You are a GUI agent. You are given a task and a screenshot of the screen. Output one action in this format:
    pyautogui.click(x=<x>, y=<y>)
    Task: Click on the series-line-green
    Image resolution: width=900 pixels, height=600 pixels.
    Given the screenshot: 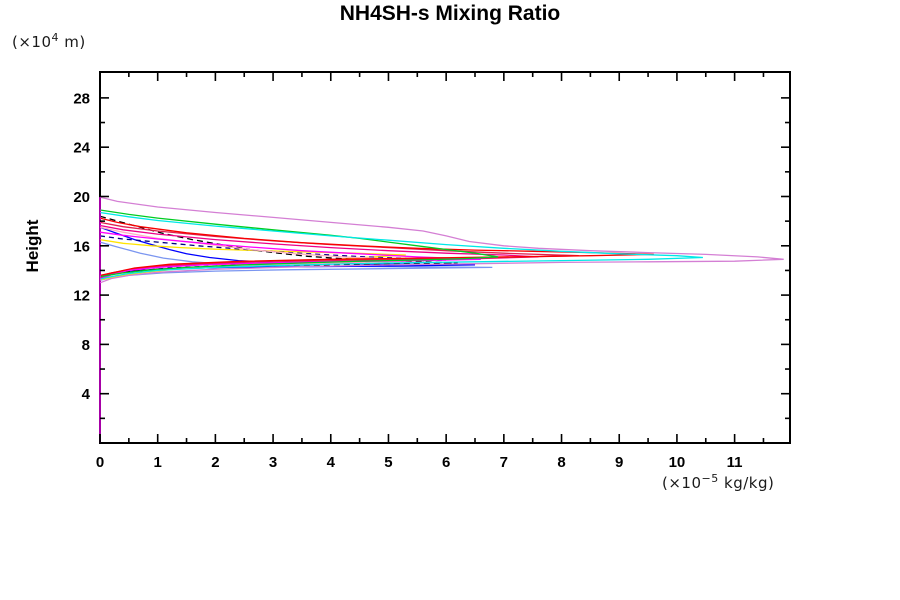 What is the action you would take?
    pyautogui.click(x=299, y=243)
    